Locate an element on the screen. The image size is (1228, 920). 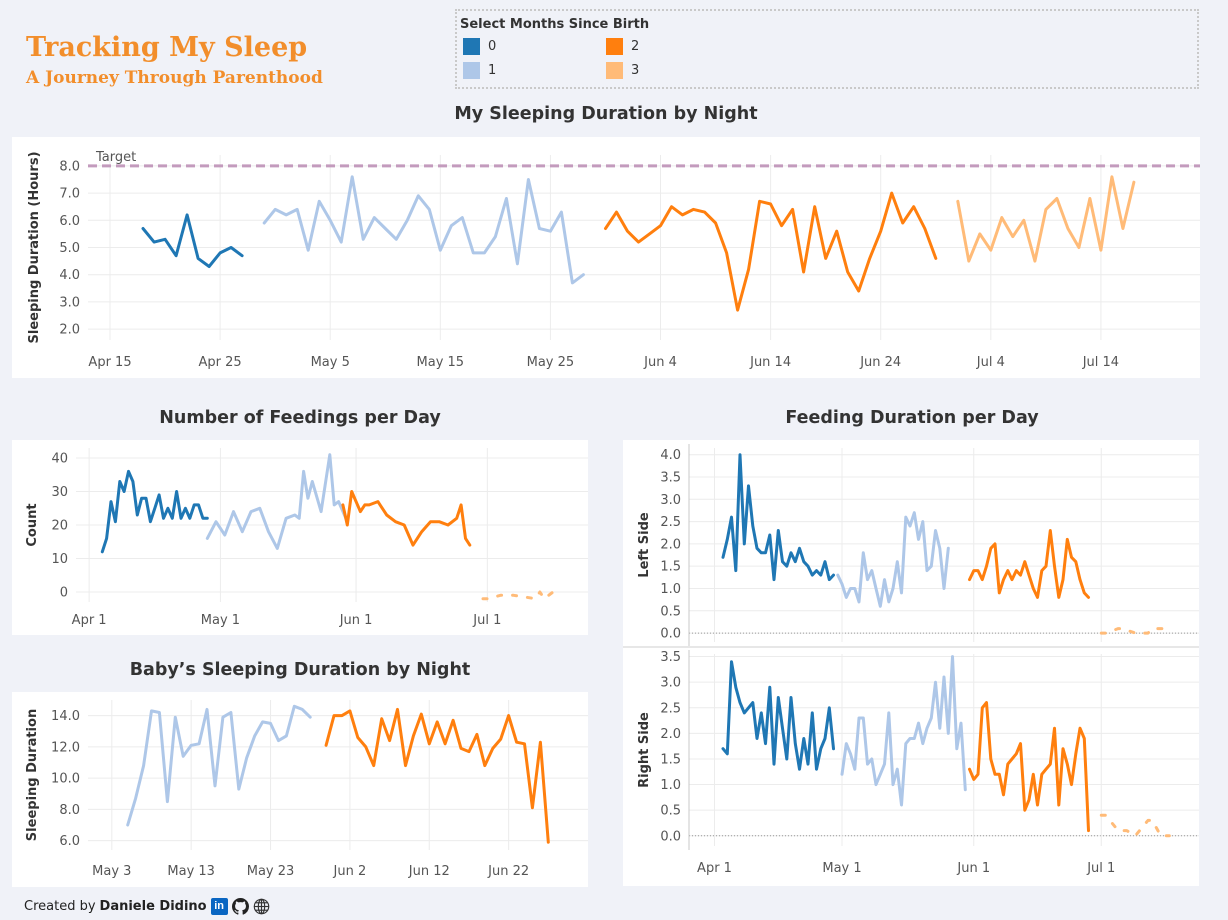
feedings-chart: 0 10 20 30 40 Apr 1 May 1 Jun 1 Jul 1 Count is located at coordinates (306, 538).